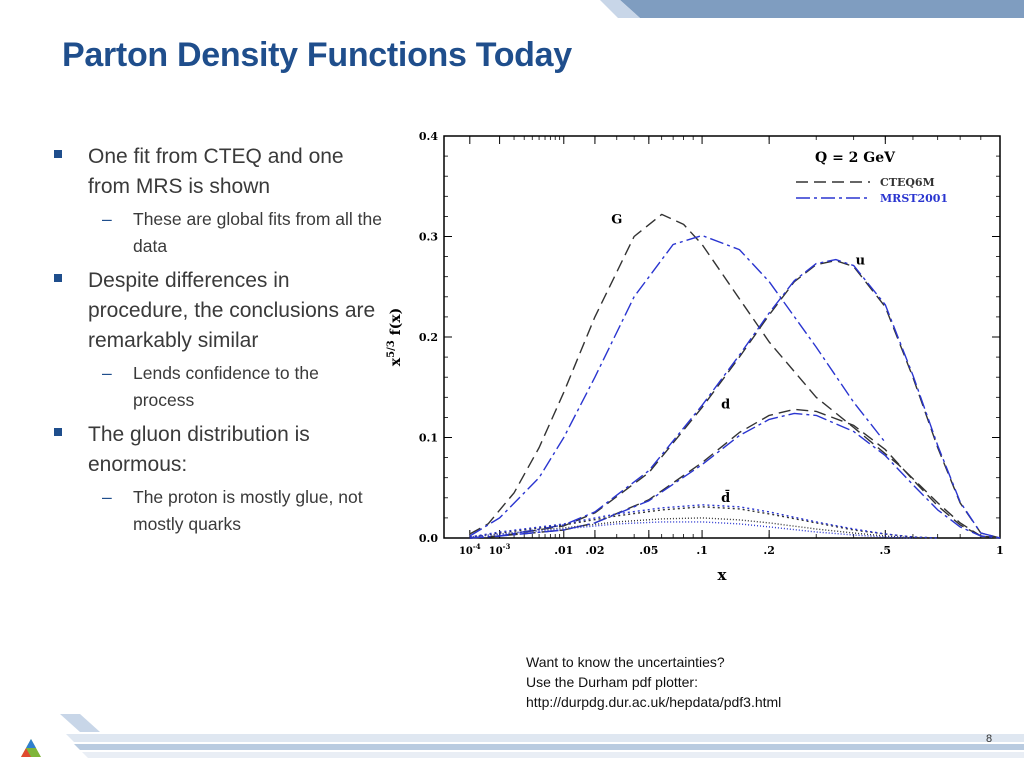  I want to click on sub-bullet-1-text: These are global fits from all the data, so click(258, 232).